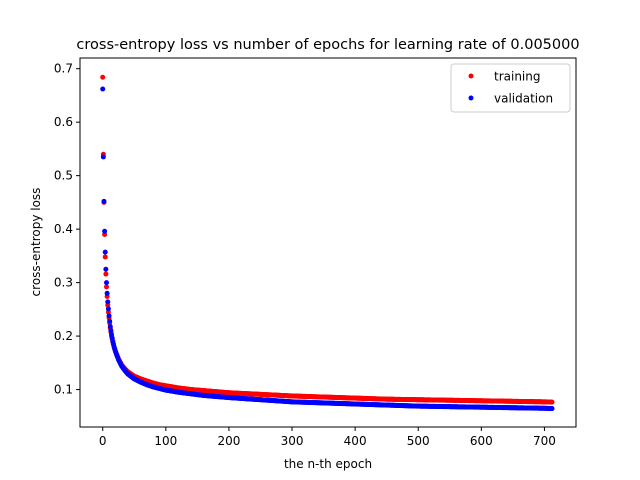 Image resolution: width=640 pixels, height=480 pixels. I want to click on y-tick-label: 0.4, so click(63, 229).